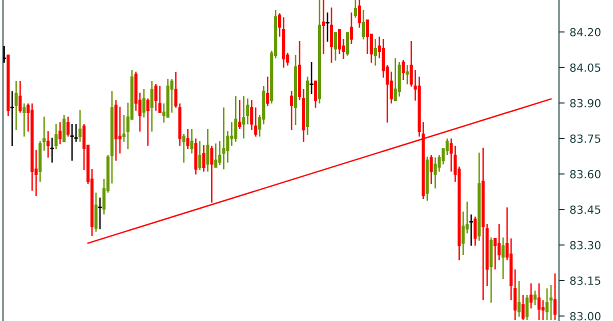 This screenshot has height=321, width=613. I want to click on y-tick-label: 83.75, so click(585, 138).